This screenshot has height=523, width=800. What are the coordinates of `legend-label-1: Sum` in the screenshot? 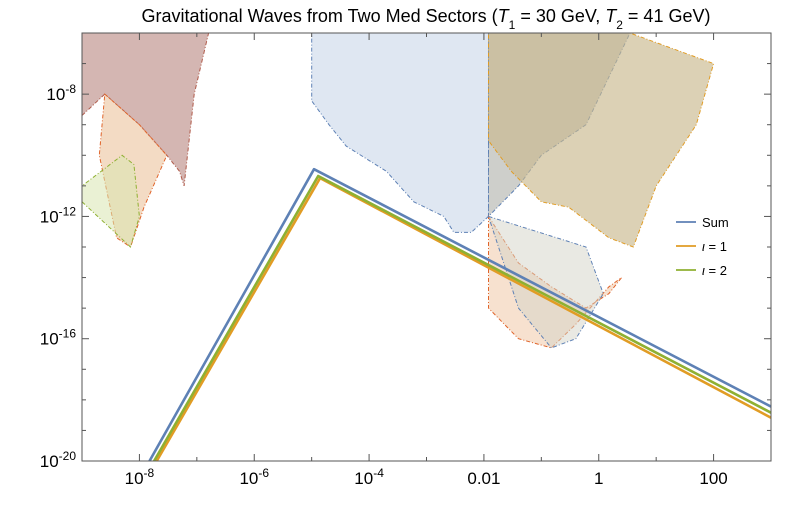 It's located at (715, 222).